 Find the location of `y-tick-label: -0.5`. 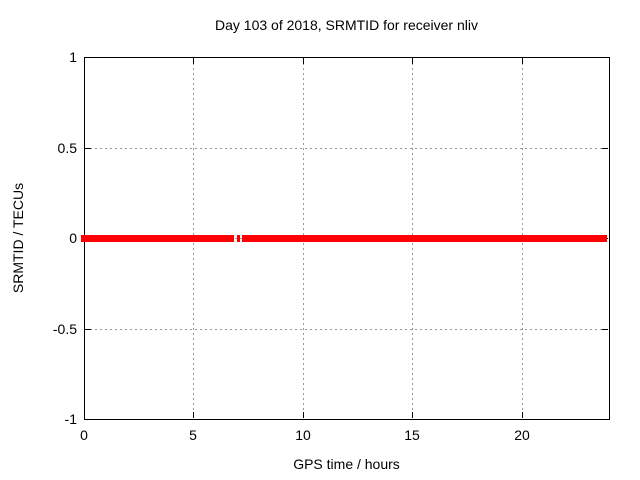

y-tick-label: -0.5 is located at coordinates (64, 329).